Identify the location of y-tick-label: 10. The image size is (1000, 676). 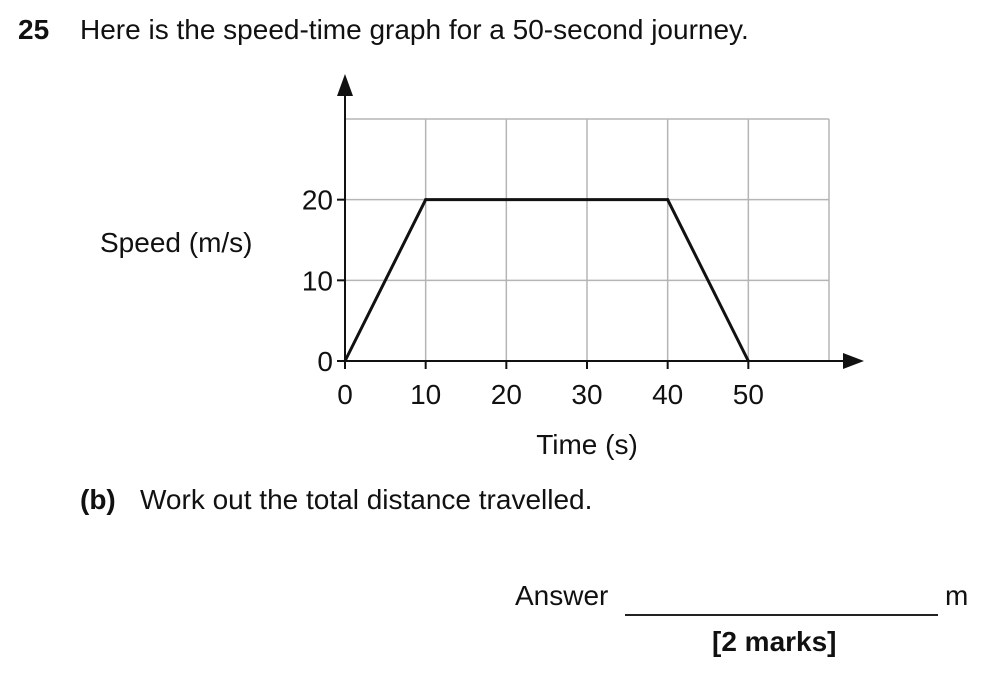
(317, 280).